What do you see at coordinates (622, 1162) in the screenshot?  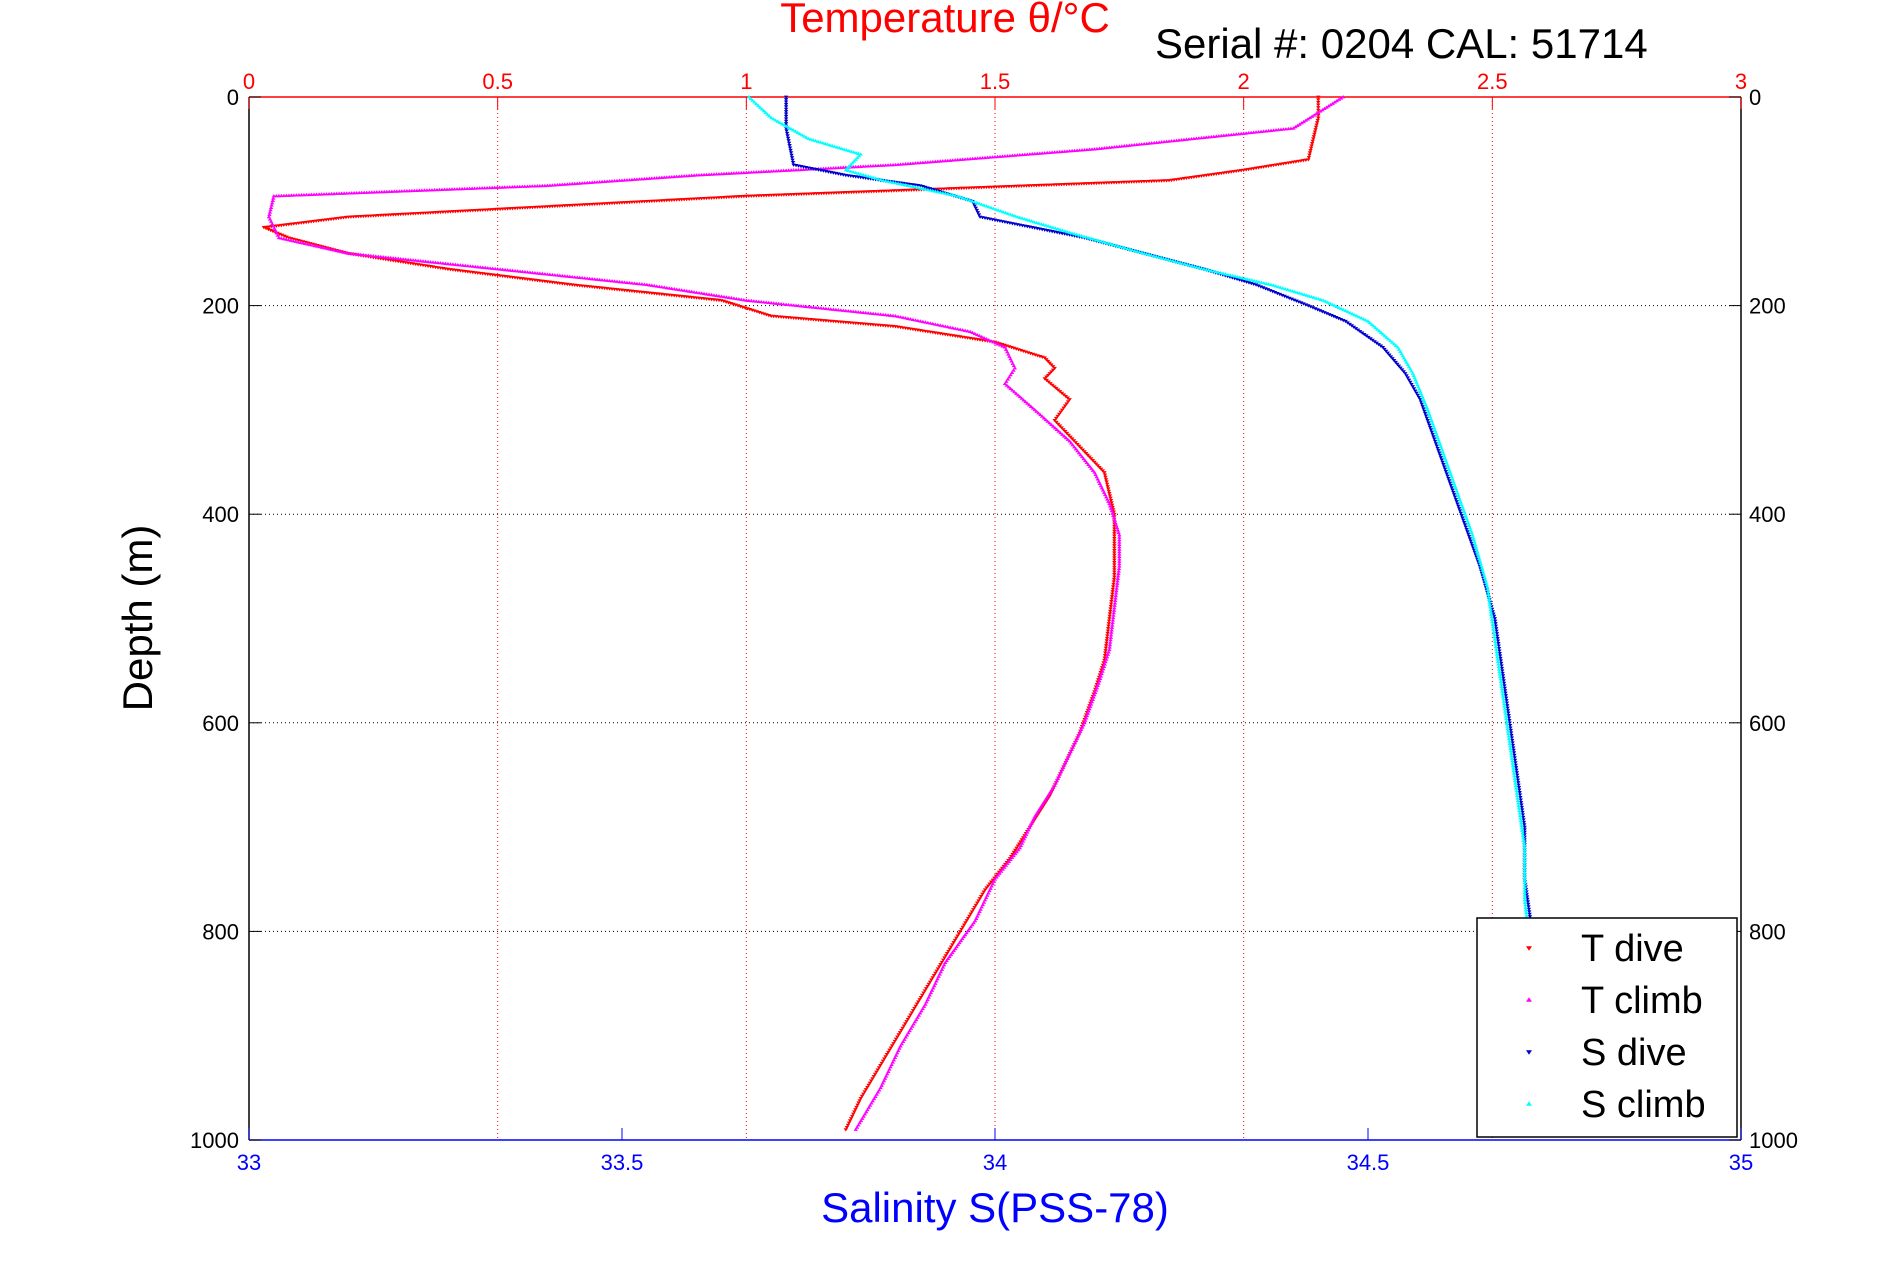 I see `bottom-axis-tick-label: 33.5` at bounding box center [622, 1162].